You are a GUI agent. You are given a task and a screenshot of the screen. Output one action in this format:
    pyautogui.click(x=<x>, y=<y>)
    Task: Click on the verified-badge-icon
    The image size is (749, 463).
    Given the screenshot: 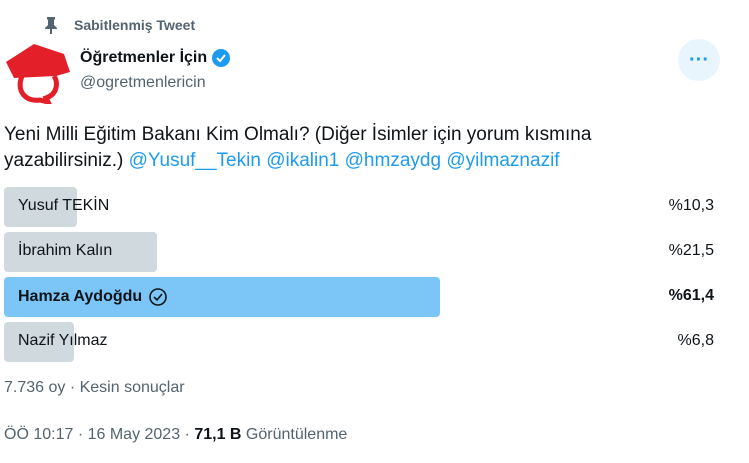 What is the action you would take?
    pyautogui.click(x=221, y=58)
    